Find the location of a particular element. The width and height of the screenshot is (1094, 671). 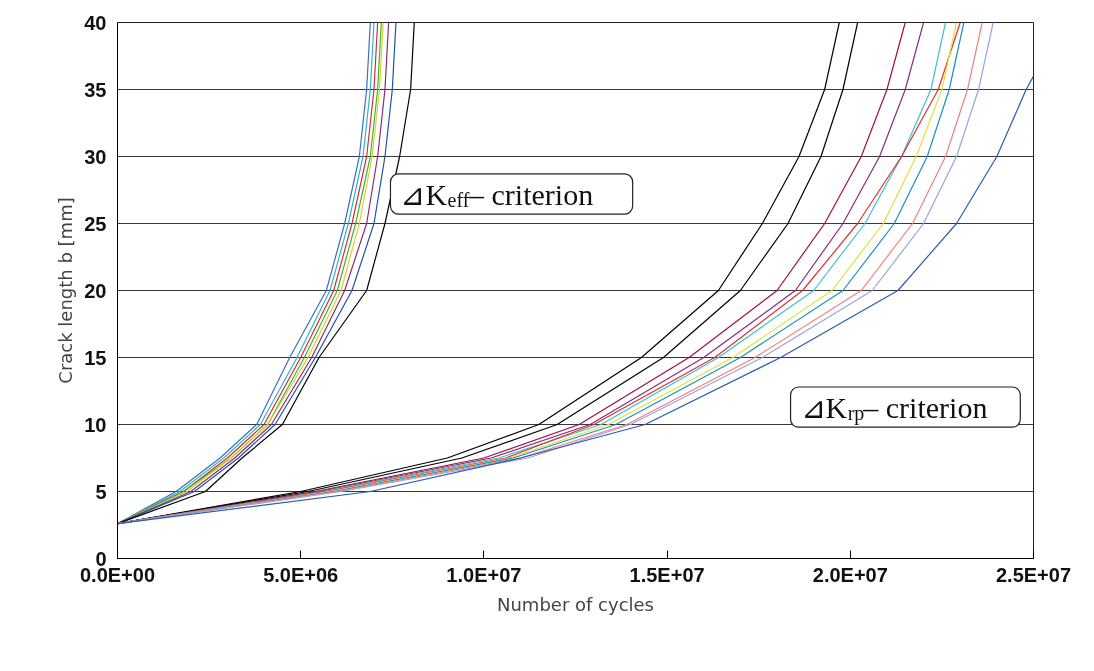

x-tick-label: 5.0E+06 is located at coordinates (301, 574).